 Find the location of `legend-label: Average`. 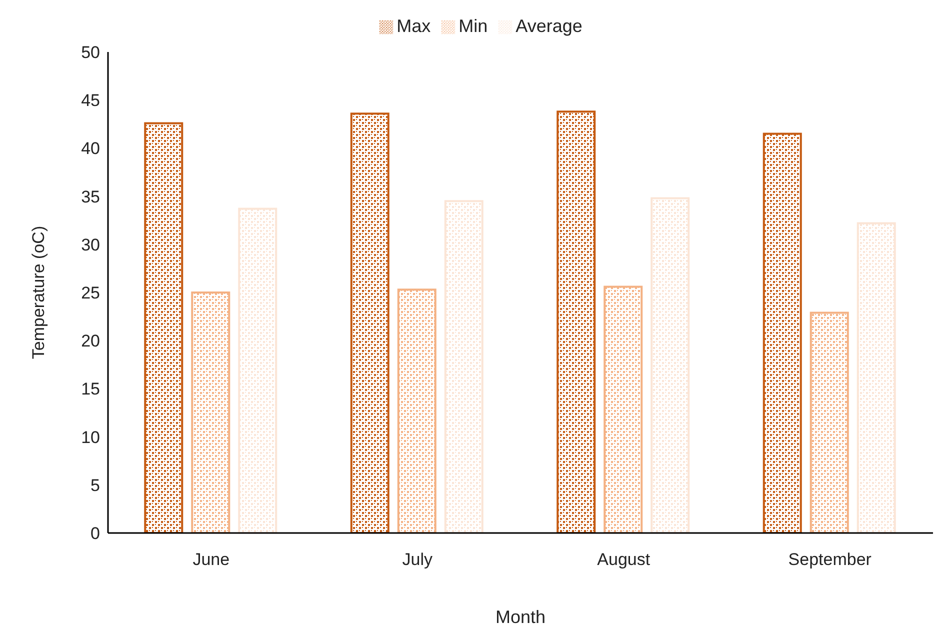

legend-label: Average is located at coordinates (549, 26).